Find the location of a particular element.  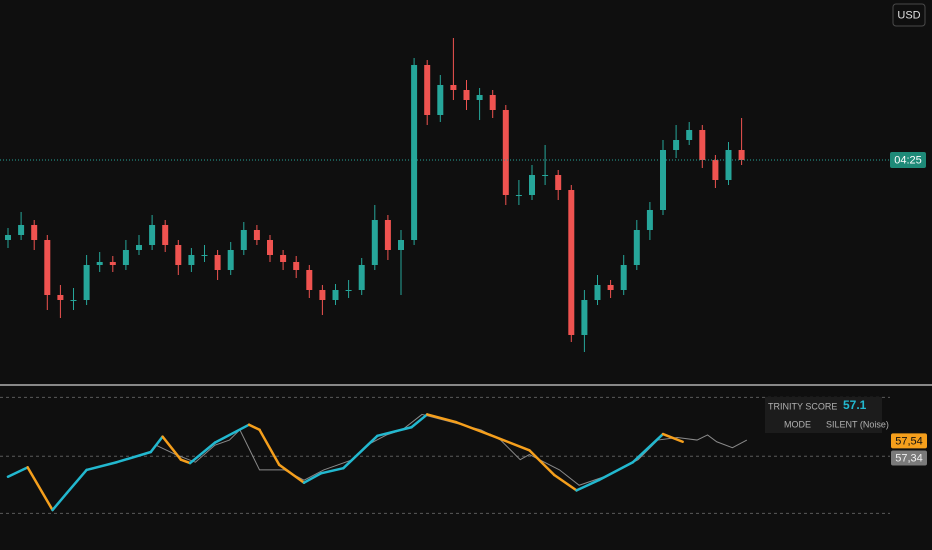

value-tag-label: 57,34 is located at coordinates (909, 458).